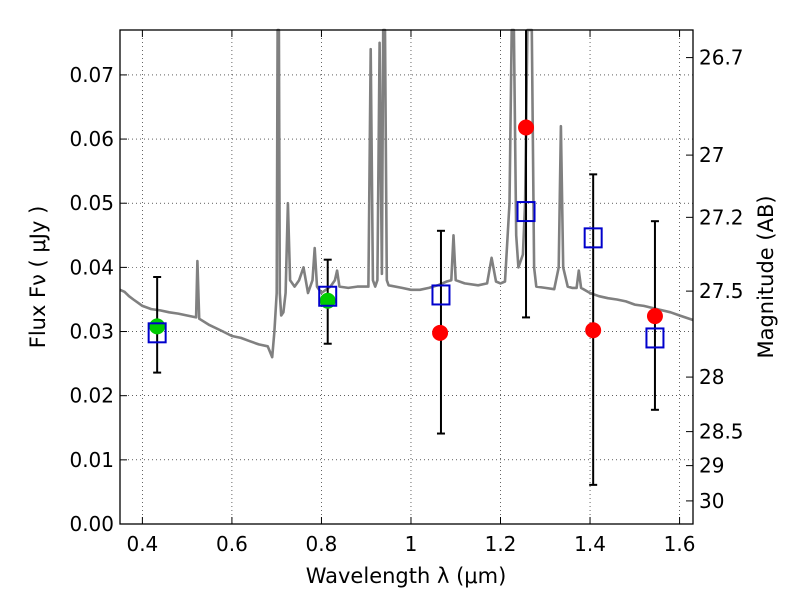 This screenshot has height=600, width=800. Describe the element at coordinates (91, 524) in the screenshot. I see `y-tick-label: 0.00` at that location.